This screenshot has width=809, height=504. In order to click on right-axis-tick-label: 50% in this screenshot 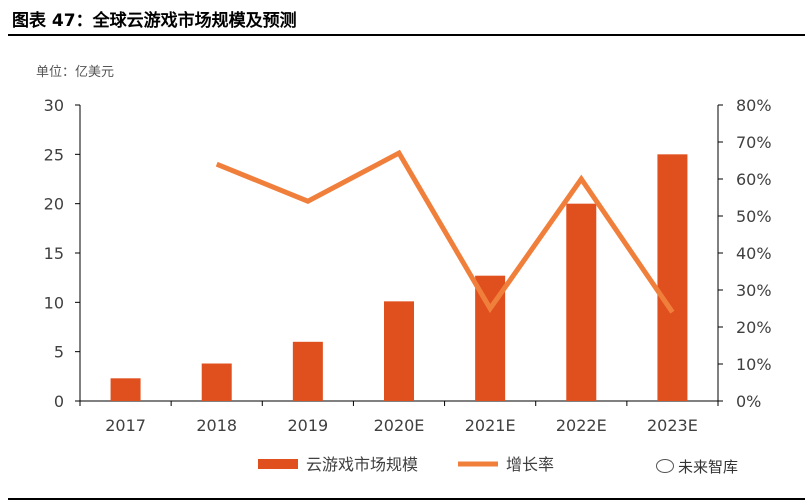, I will do `click(754, 216)`.